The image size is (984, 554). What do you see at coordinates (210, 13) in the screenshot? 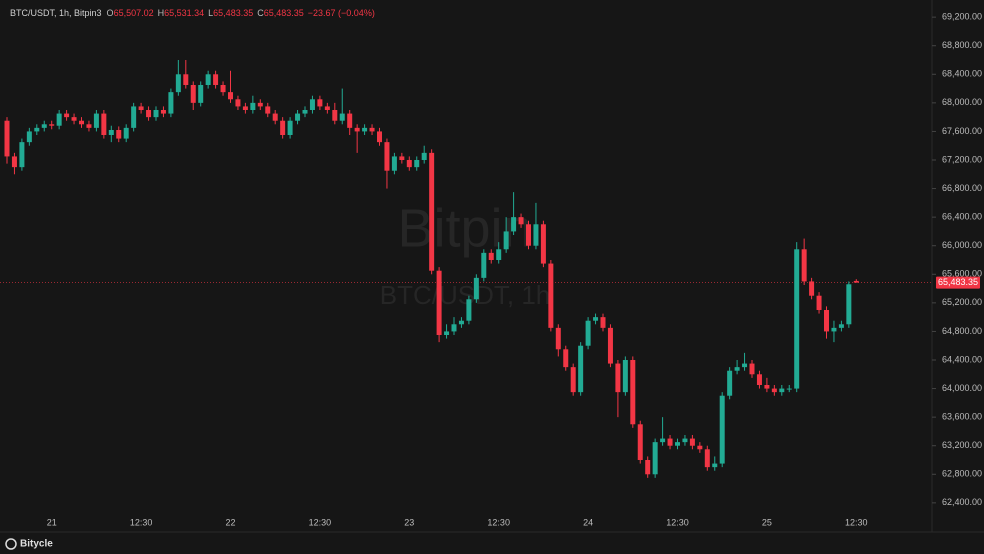
I see `header-key: L` at bounding box center [210, 13].